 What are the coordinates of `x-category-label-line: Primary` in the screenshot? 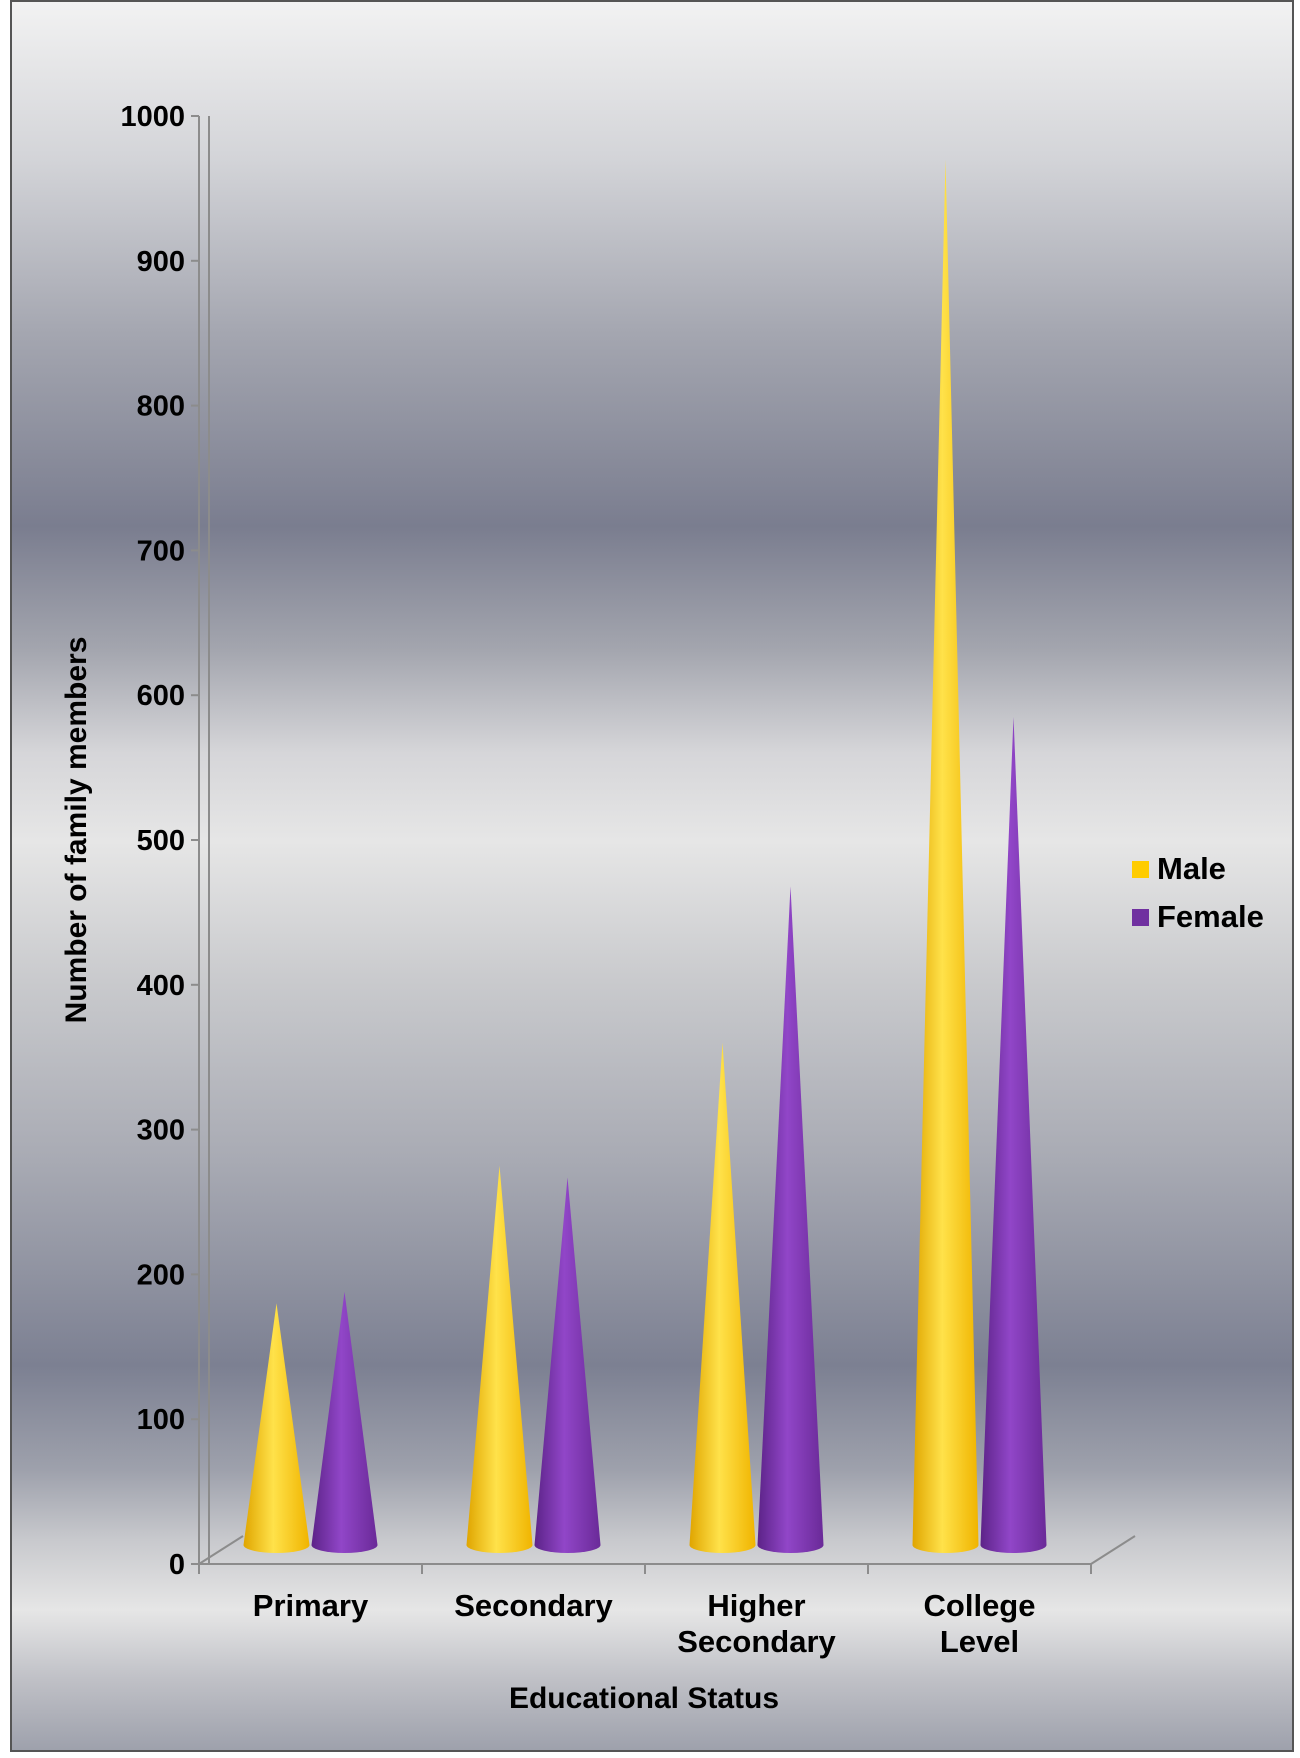 It's located at (311, 1605).